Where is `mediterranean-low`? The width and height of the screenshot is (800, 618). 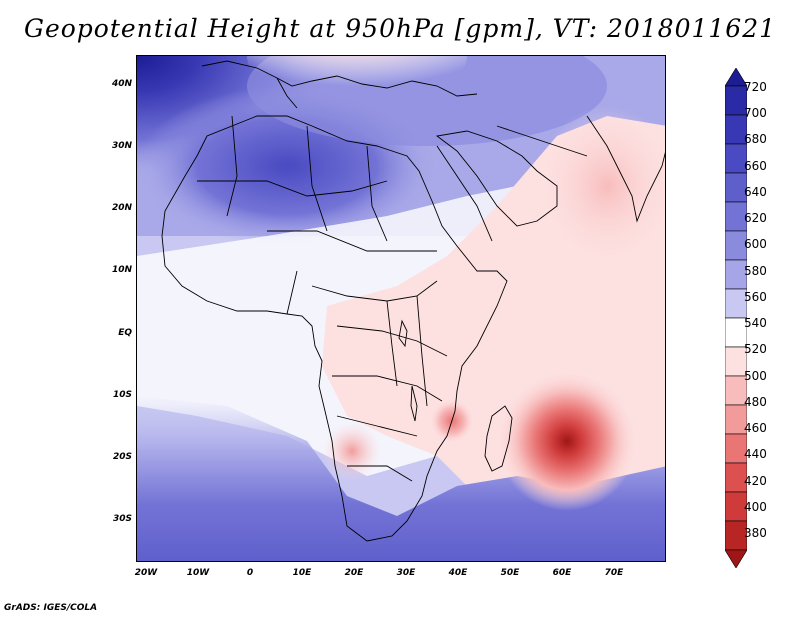
mediterranean-low is located at coordinates (357, 81).